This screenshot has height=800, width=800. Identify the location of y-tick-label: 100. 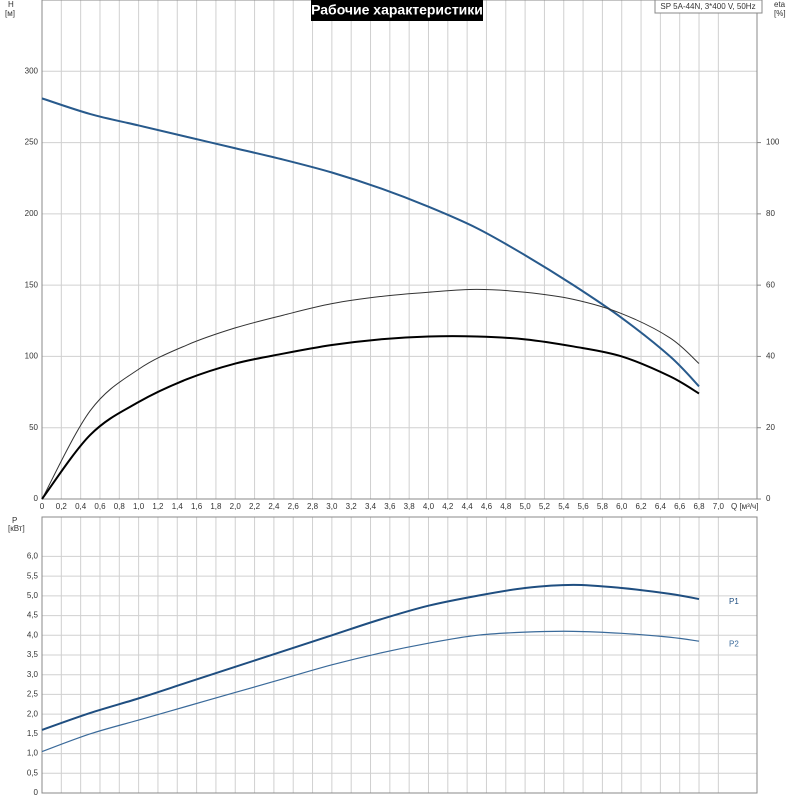
(32, 356).